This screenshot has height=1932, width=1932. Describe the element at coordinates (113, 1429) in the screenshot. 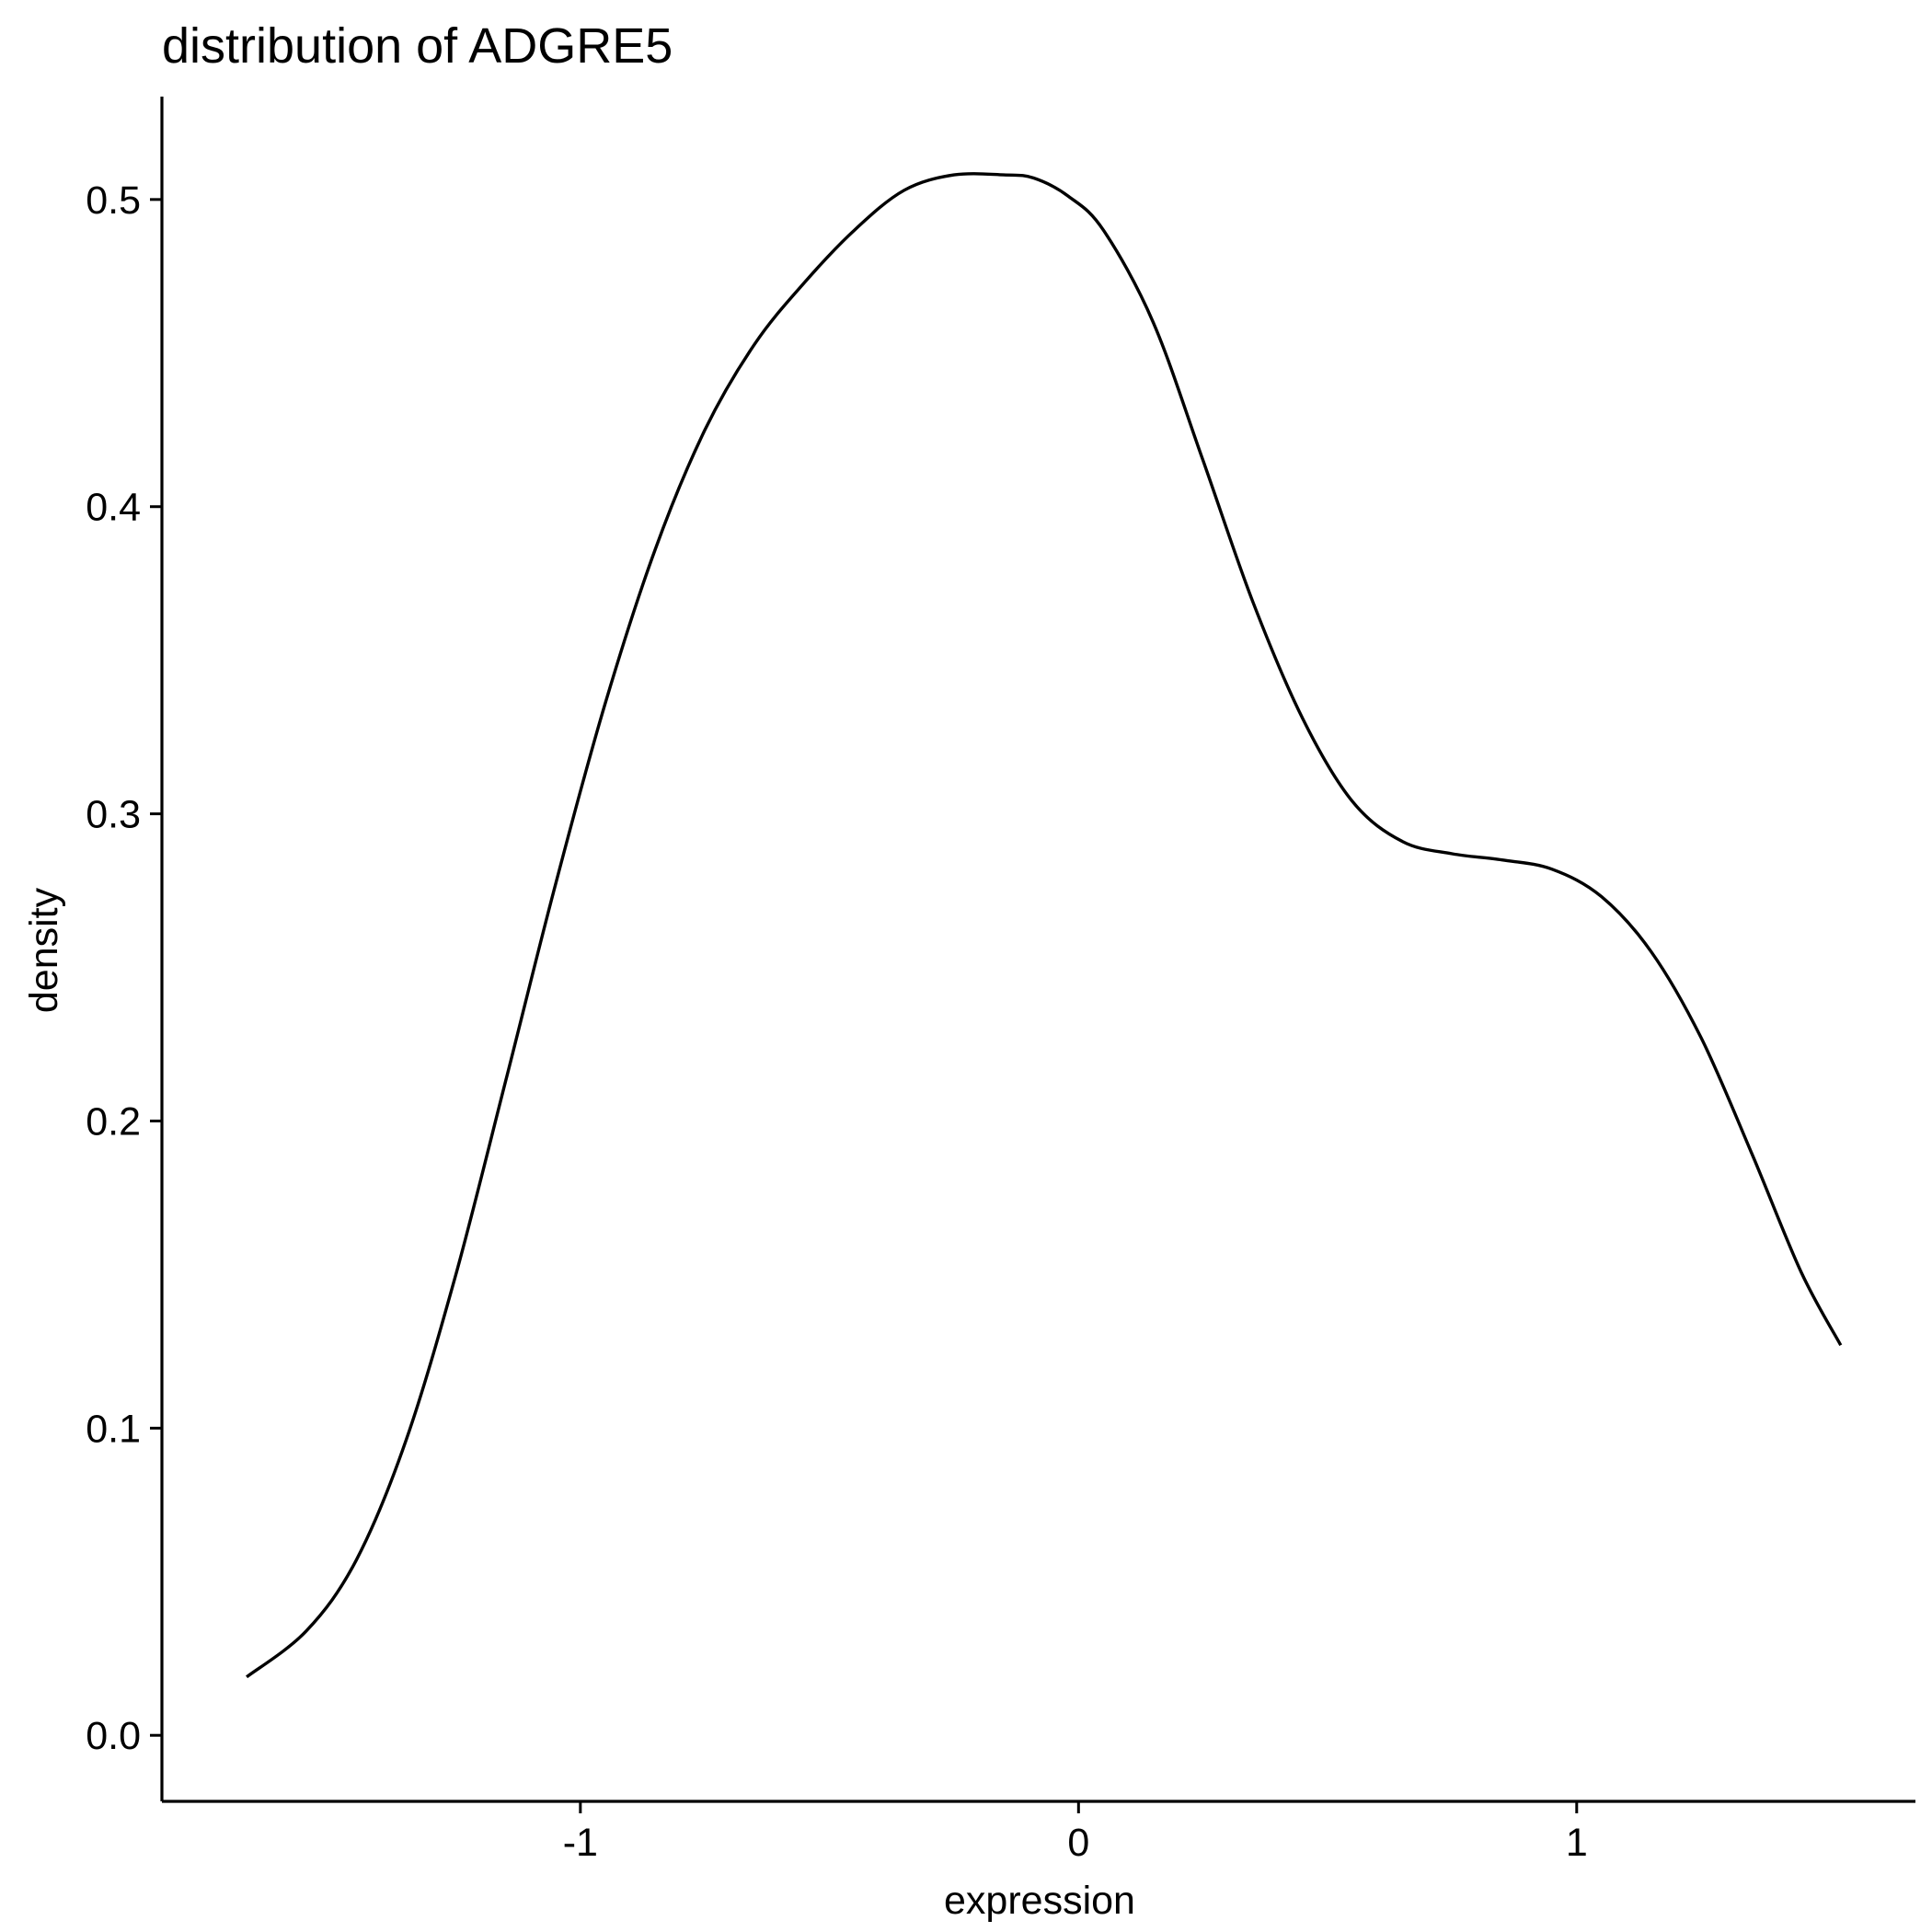

I see `y-tick-label: 0.1` at that location.